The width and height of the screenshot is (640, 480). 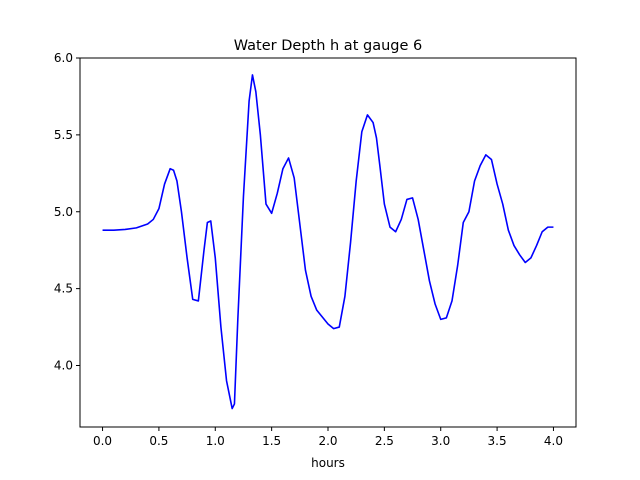 I want to click on y-tick-label: 5.5, so click(x=63, y=135).